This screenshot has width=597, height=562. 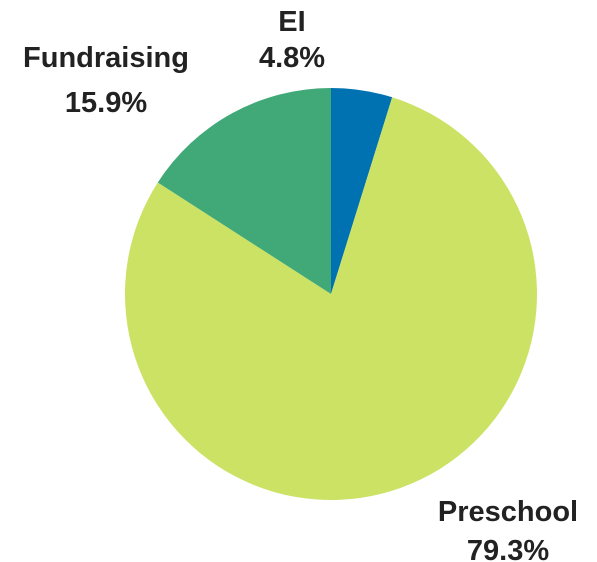 I want to click on slice-label-ei: EI 4.8%, so click(x=292, y=40).